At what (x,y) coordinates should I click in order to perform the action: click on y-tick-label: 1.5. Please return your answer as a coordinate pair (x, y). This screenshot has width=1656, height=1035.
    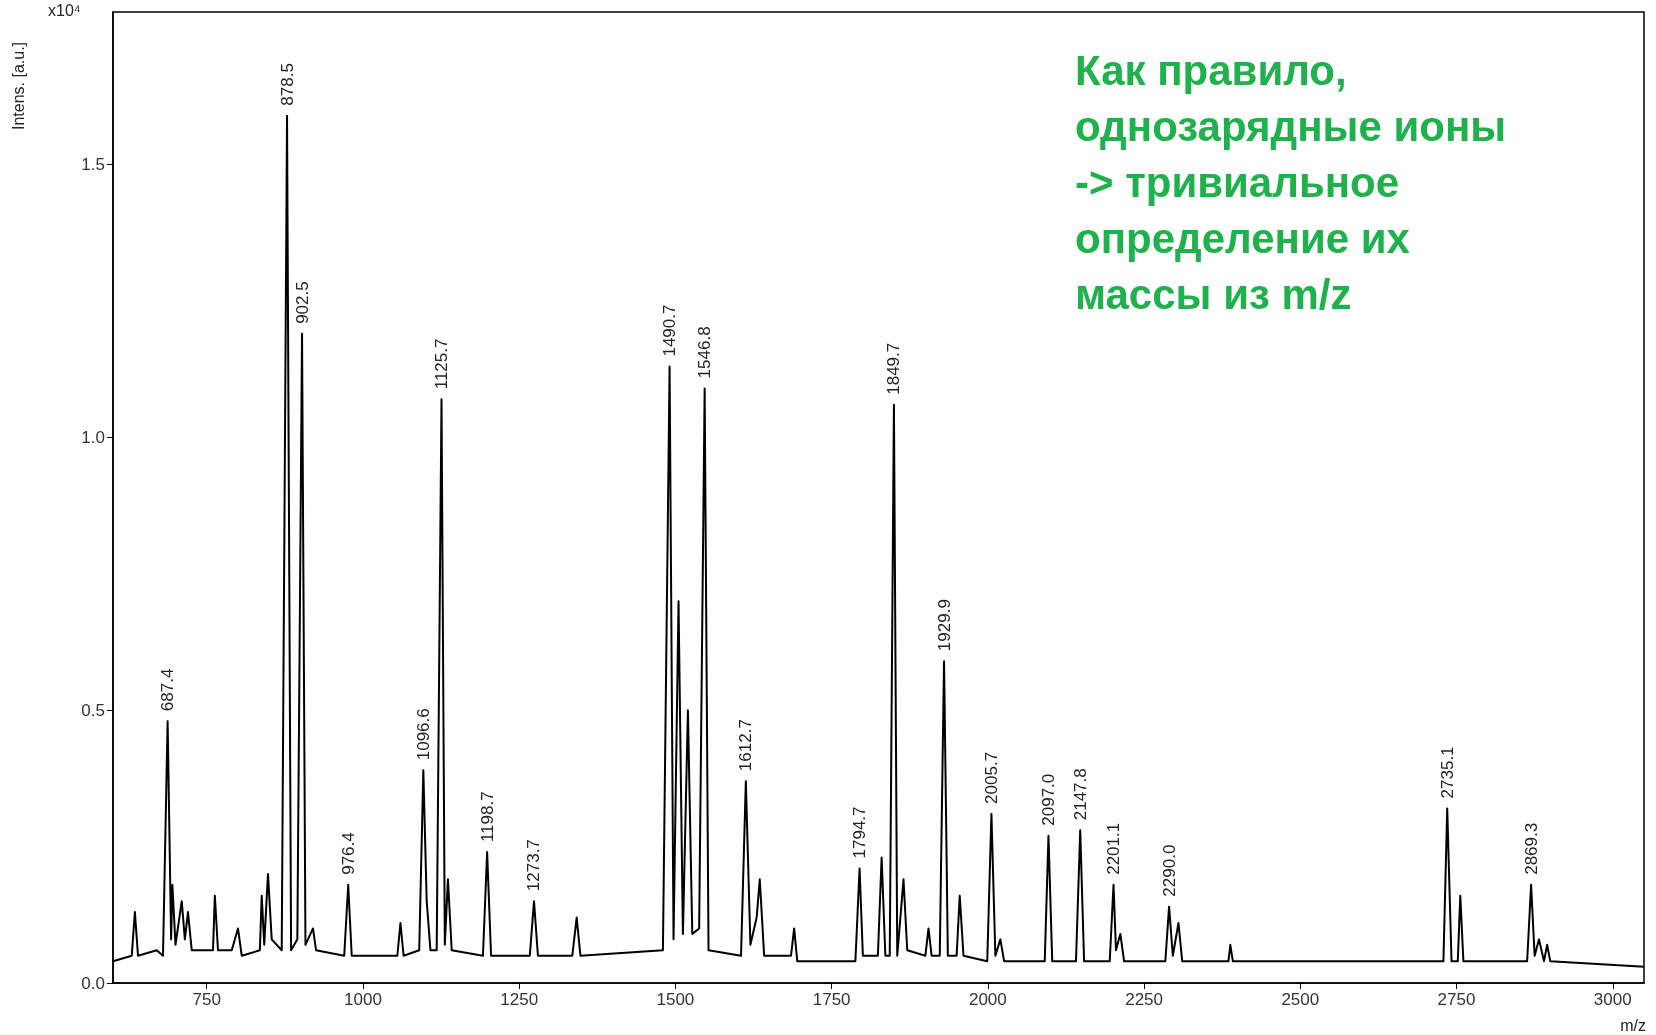
    Looking at the image, I should click on (93, 165).